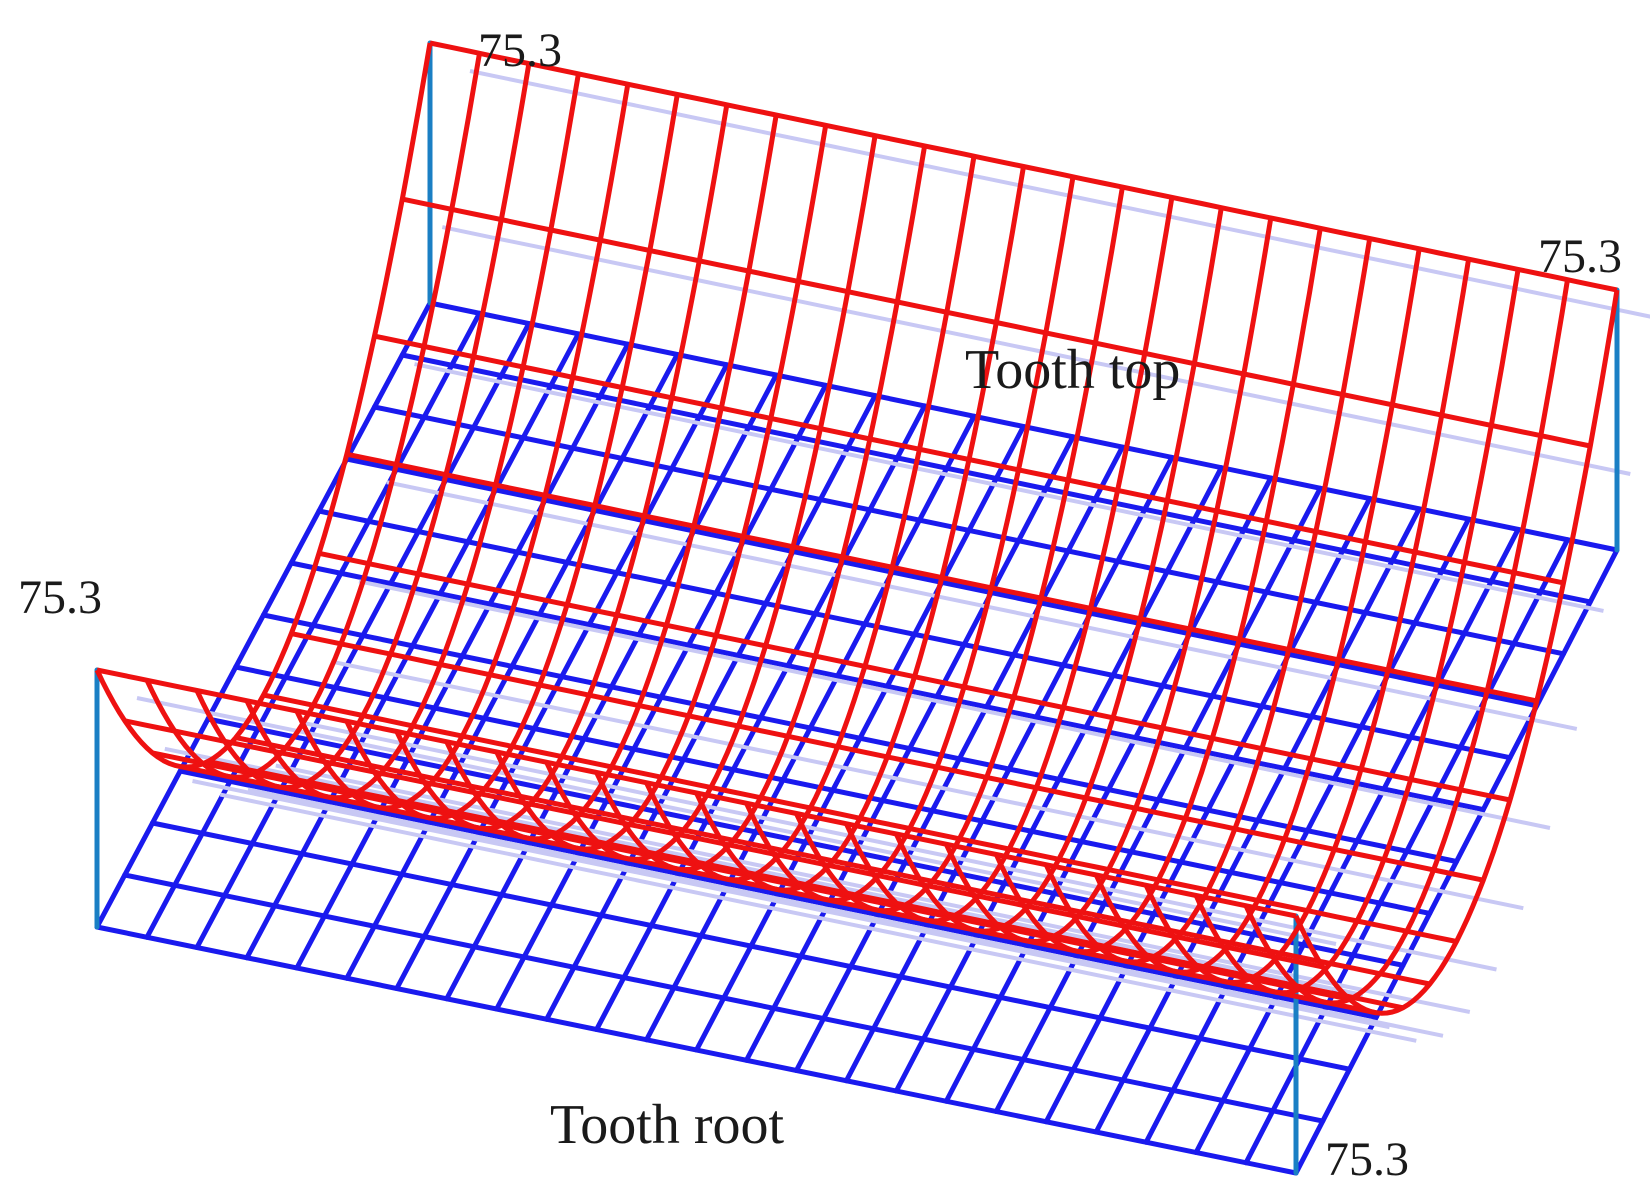  What do you see at coordinates (1580, 256) in the screenshot?
I see `corner-label-back-right: 75.3` at bounding box center [1580, 256].